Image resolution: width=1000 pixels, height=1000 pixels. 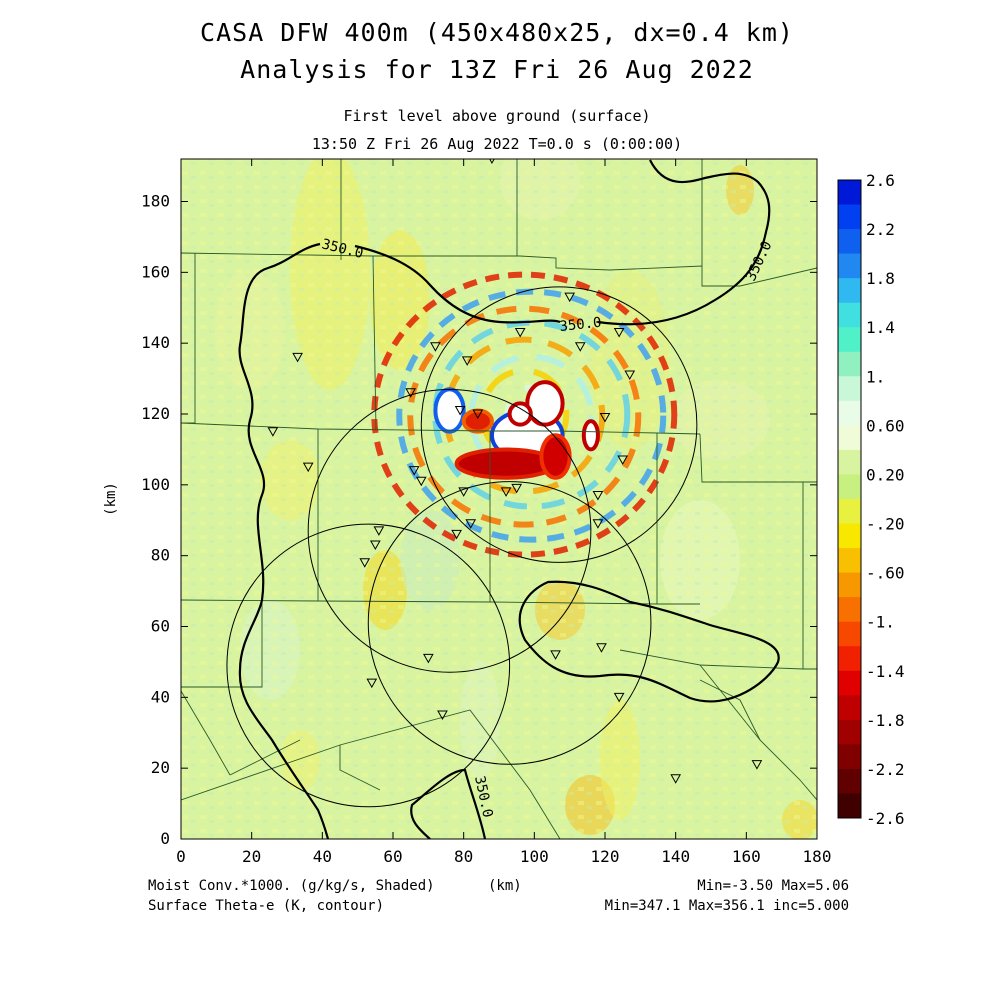 What do you see at coordinates (885, 720) in the screenshot?
I see `colorbar-label: -1.8` at bounding box center [885, 720].